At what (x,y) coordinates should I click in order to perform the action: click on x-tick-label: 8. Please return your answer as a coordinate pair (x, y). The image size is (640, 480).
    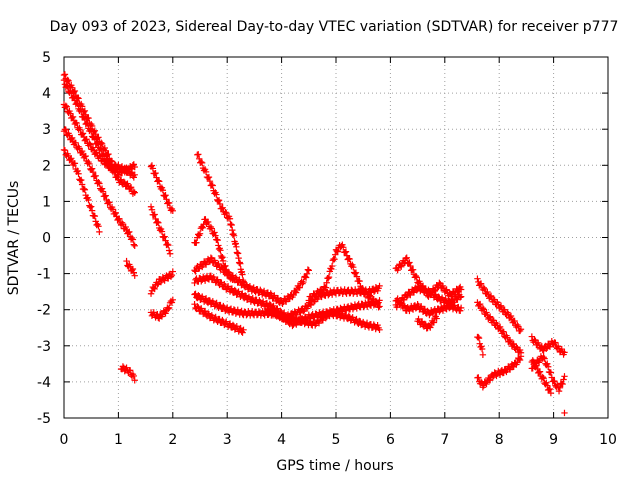
    Looking at the image, I should click on (499, 440).